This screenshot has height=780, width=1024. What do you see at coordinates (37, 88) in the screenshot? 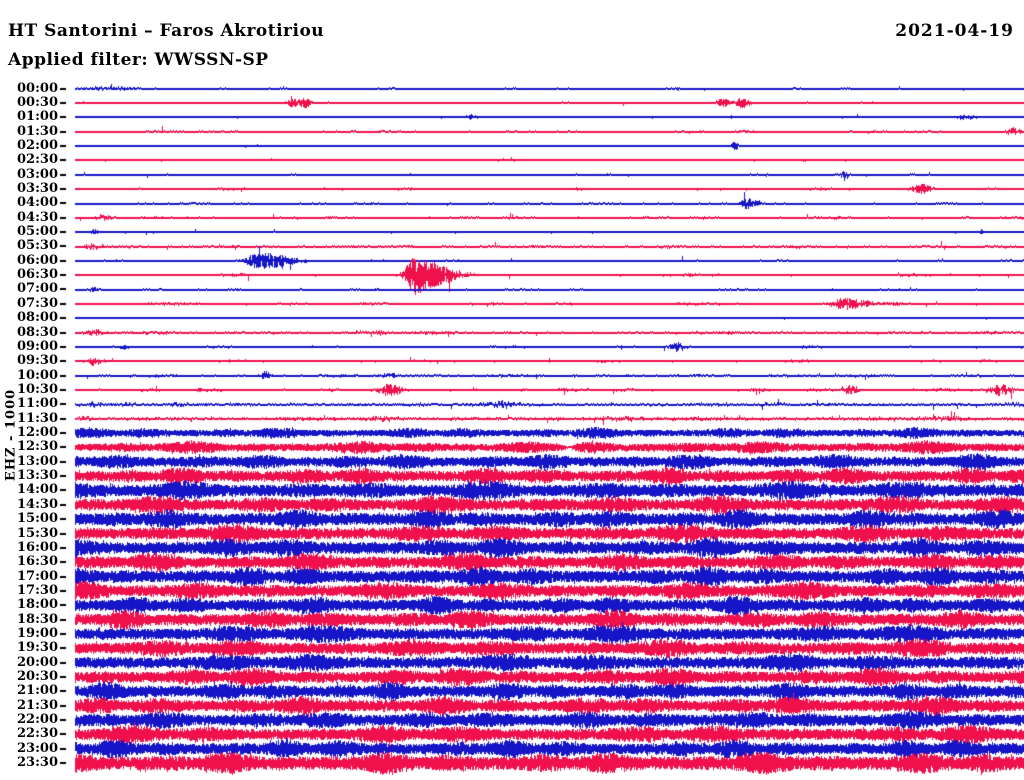
I see `time-label-00-00: 00:00` at bounding box center [37, 88].